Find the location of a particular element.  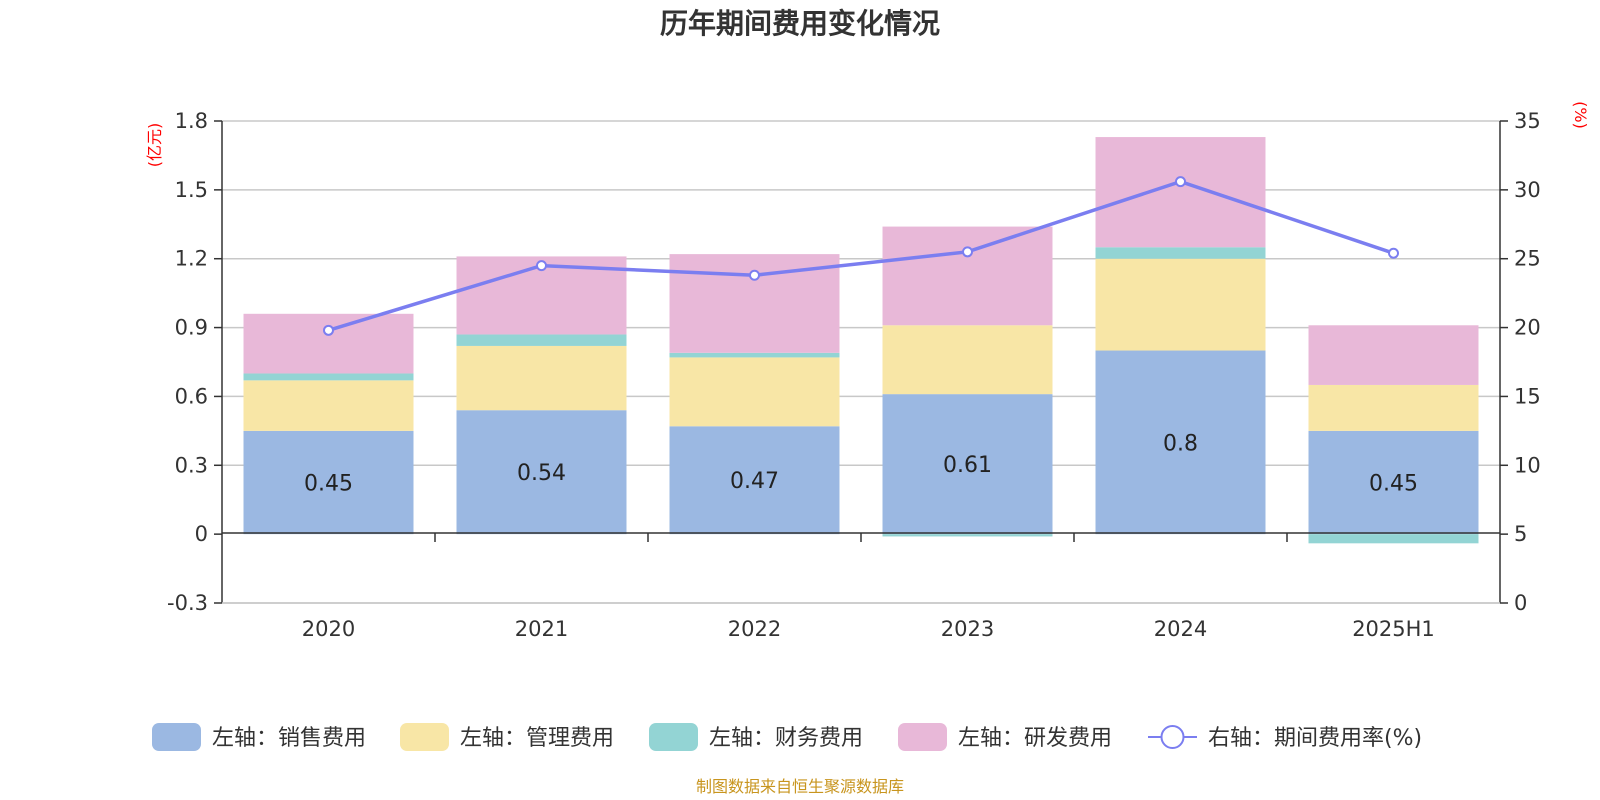

legend: 左轴：销售费用 左轴：管理费用 左轴：财务费用 左轴：研发费用 右轴：期间费用率(%) is located at coordinates (787, 737).